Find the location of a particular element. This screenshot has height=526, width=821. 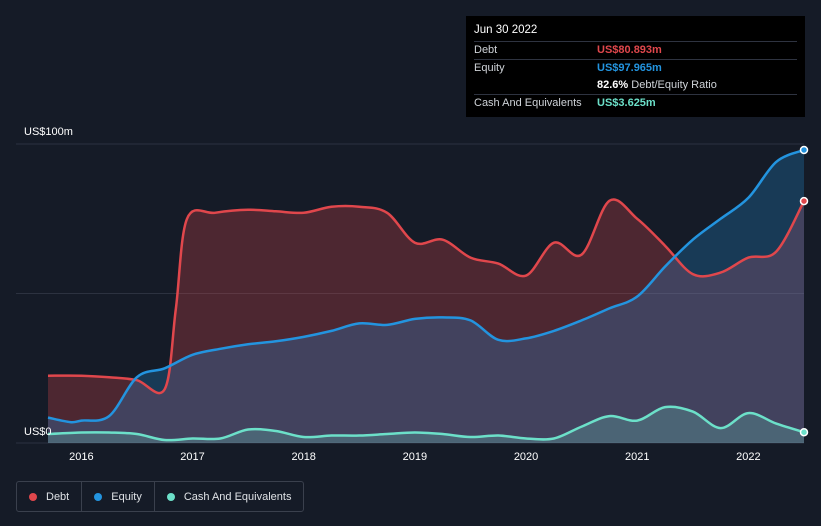

tooltip-label: Cash And Equivalents is located at coordinates (528, 103).